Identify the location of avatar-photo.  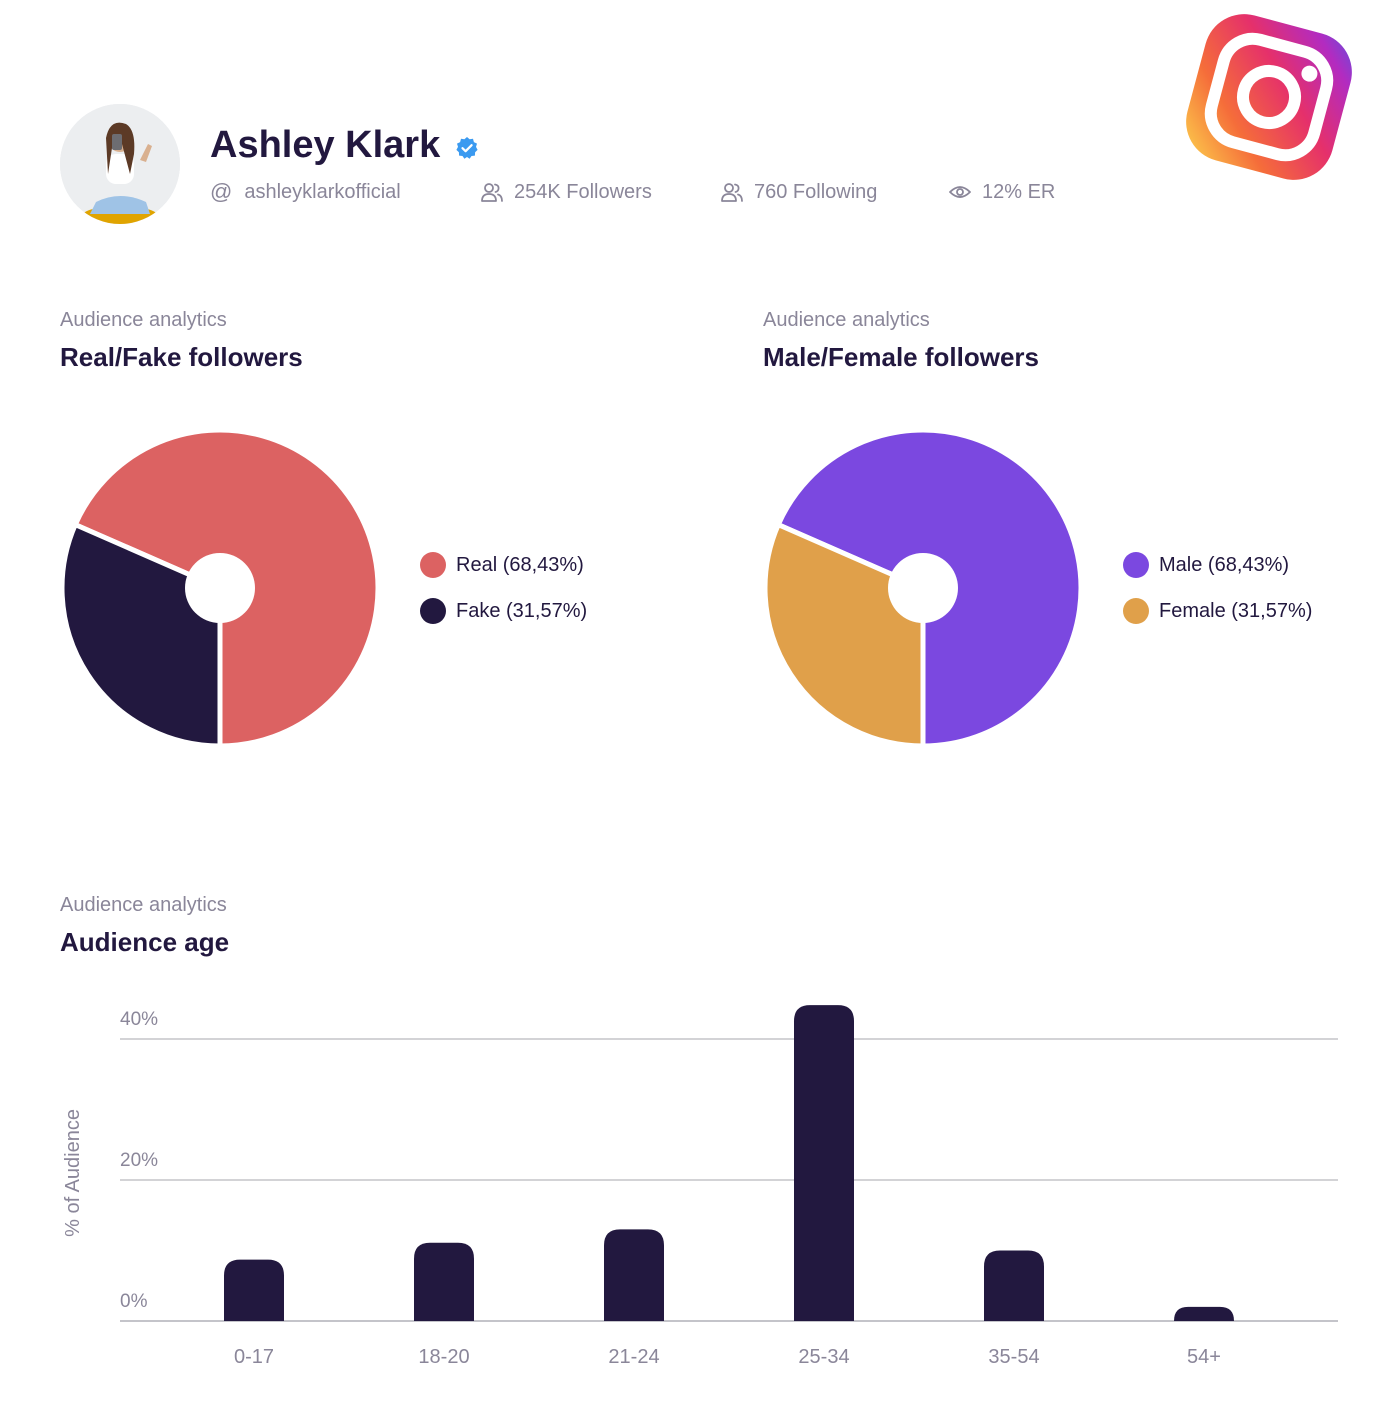
(120, 164).